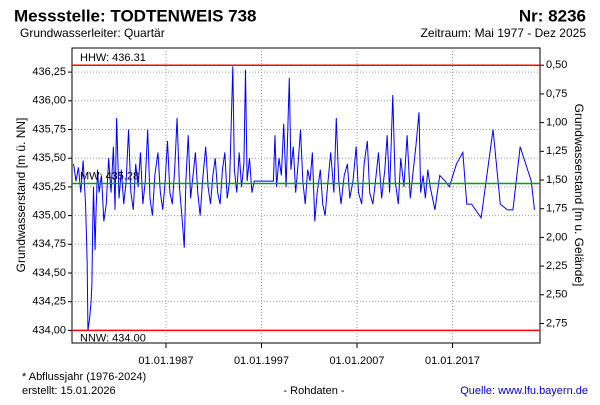  I want to click on x-tick-label: 01.01.1987, so click(165, 361).